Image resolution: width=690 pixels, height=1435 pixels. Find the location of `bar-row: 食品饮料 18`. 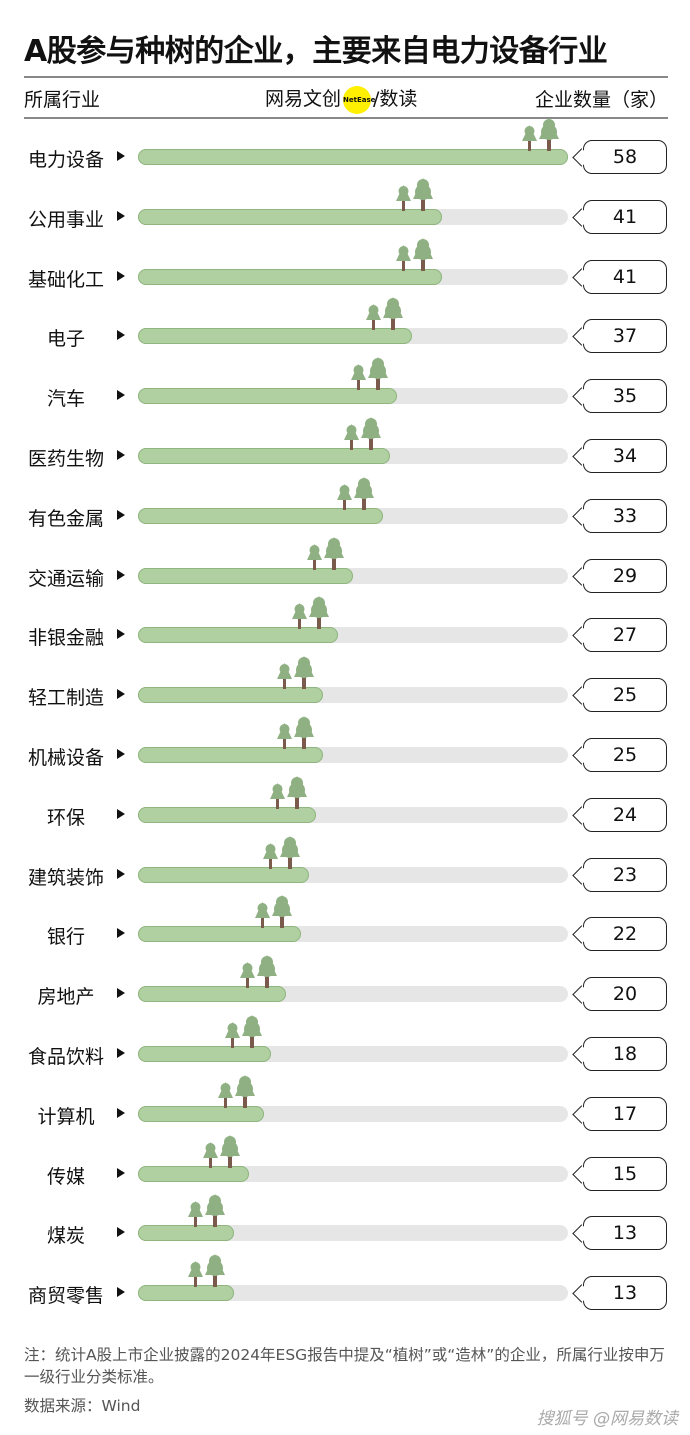

bar-row: 食品饮料 18 is located at coordinates (345, 1064).